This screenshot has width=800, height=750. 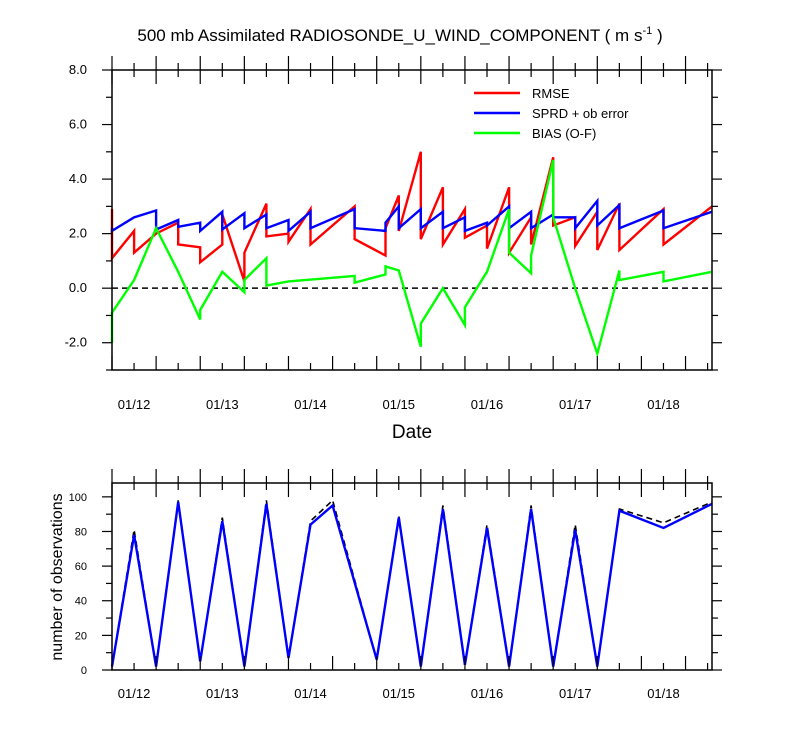 What do you see at coordinates (663, 404) in the screenshot?
I see `top-x-tick-label: 01/18` at bounding box center [663, 404].